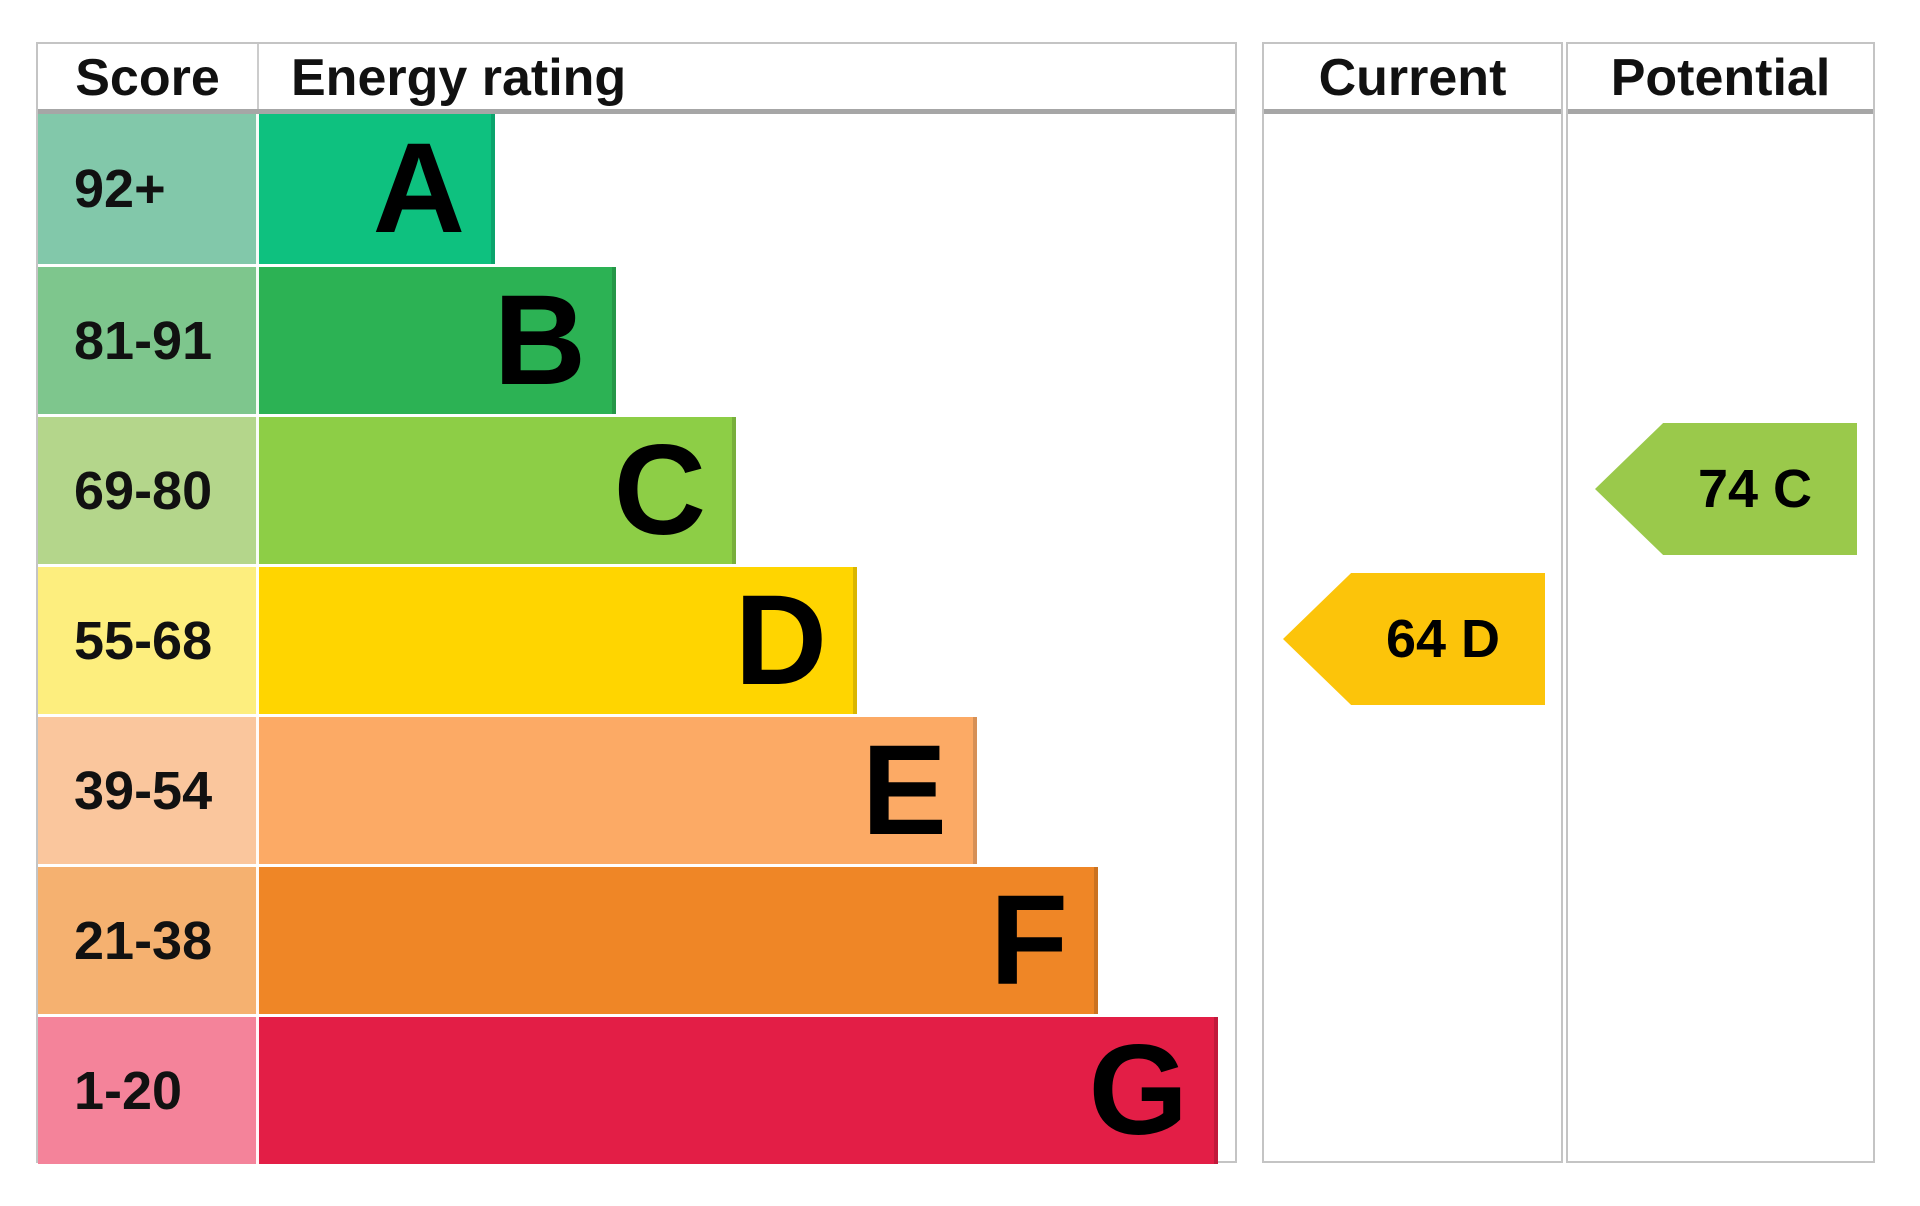 The height and width of the screenshot is (1206, 1920). What do you see at coordinates (418, 188) in the screenshot?
I see `band-letter: A` at bounding box center [418, 188].